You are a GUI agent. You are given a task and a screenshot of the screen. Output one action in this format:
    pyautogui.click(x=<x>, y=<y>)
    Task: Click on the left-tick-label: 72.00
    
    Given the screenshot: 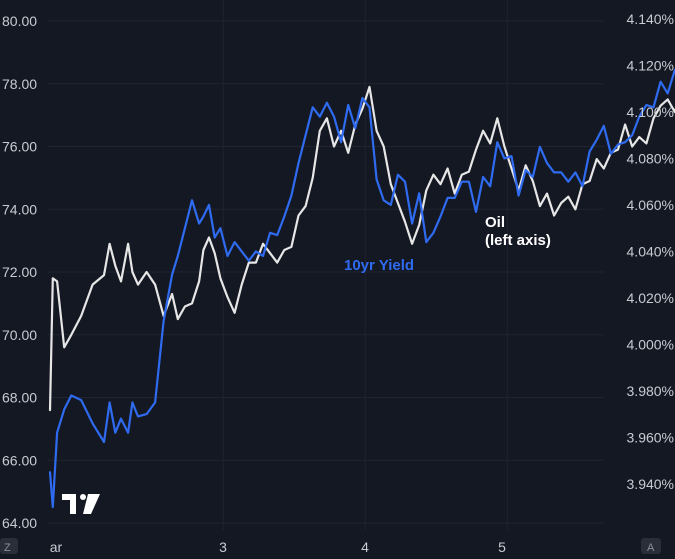 What is the action you would take?
    pyautogui.click(x=19, y=272)
    